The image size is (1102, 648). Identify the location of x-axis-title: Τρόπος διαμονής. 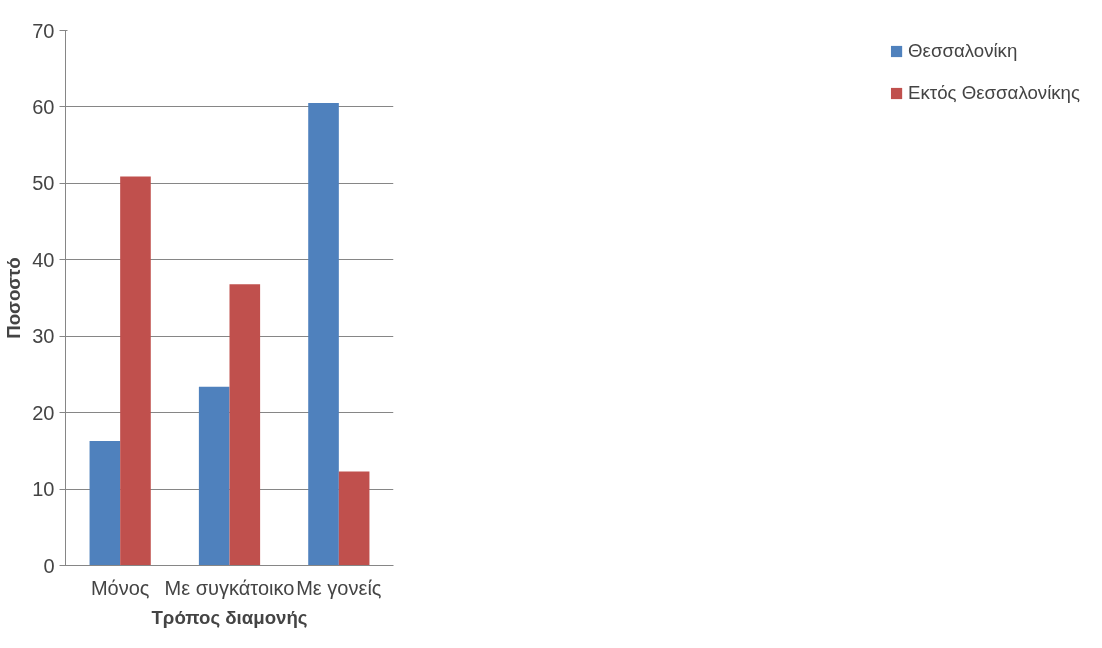
(229, 617).